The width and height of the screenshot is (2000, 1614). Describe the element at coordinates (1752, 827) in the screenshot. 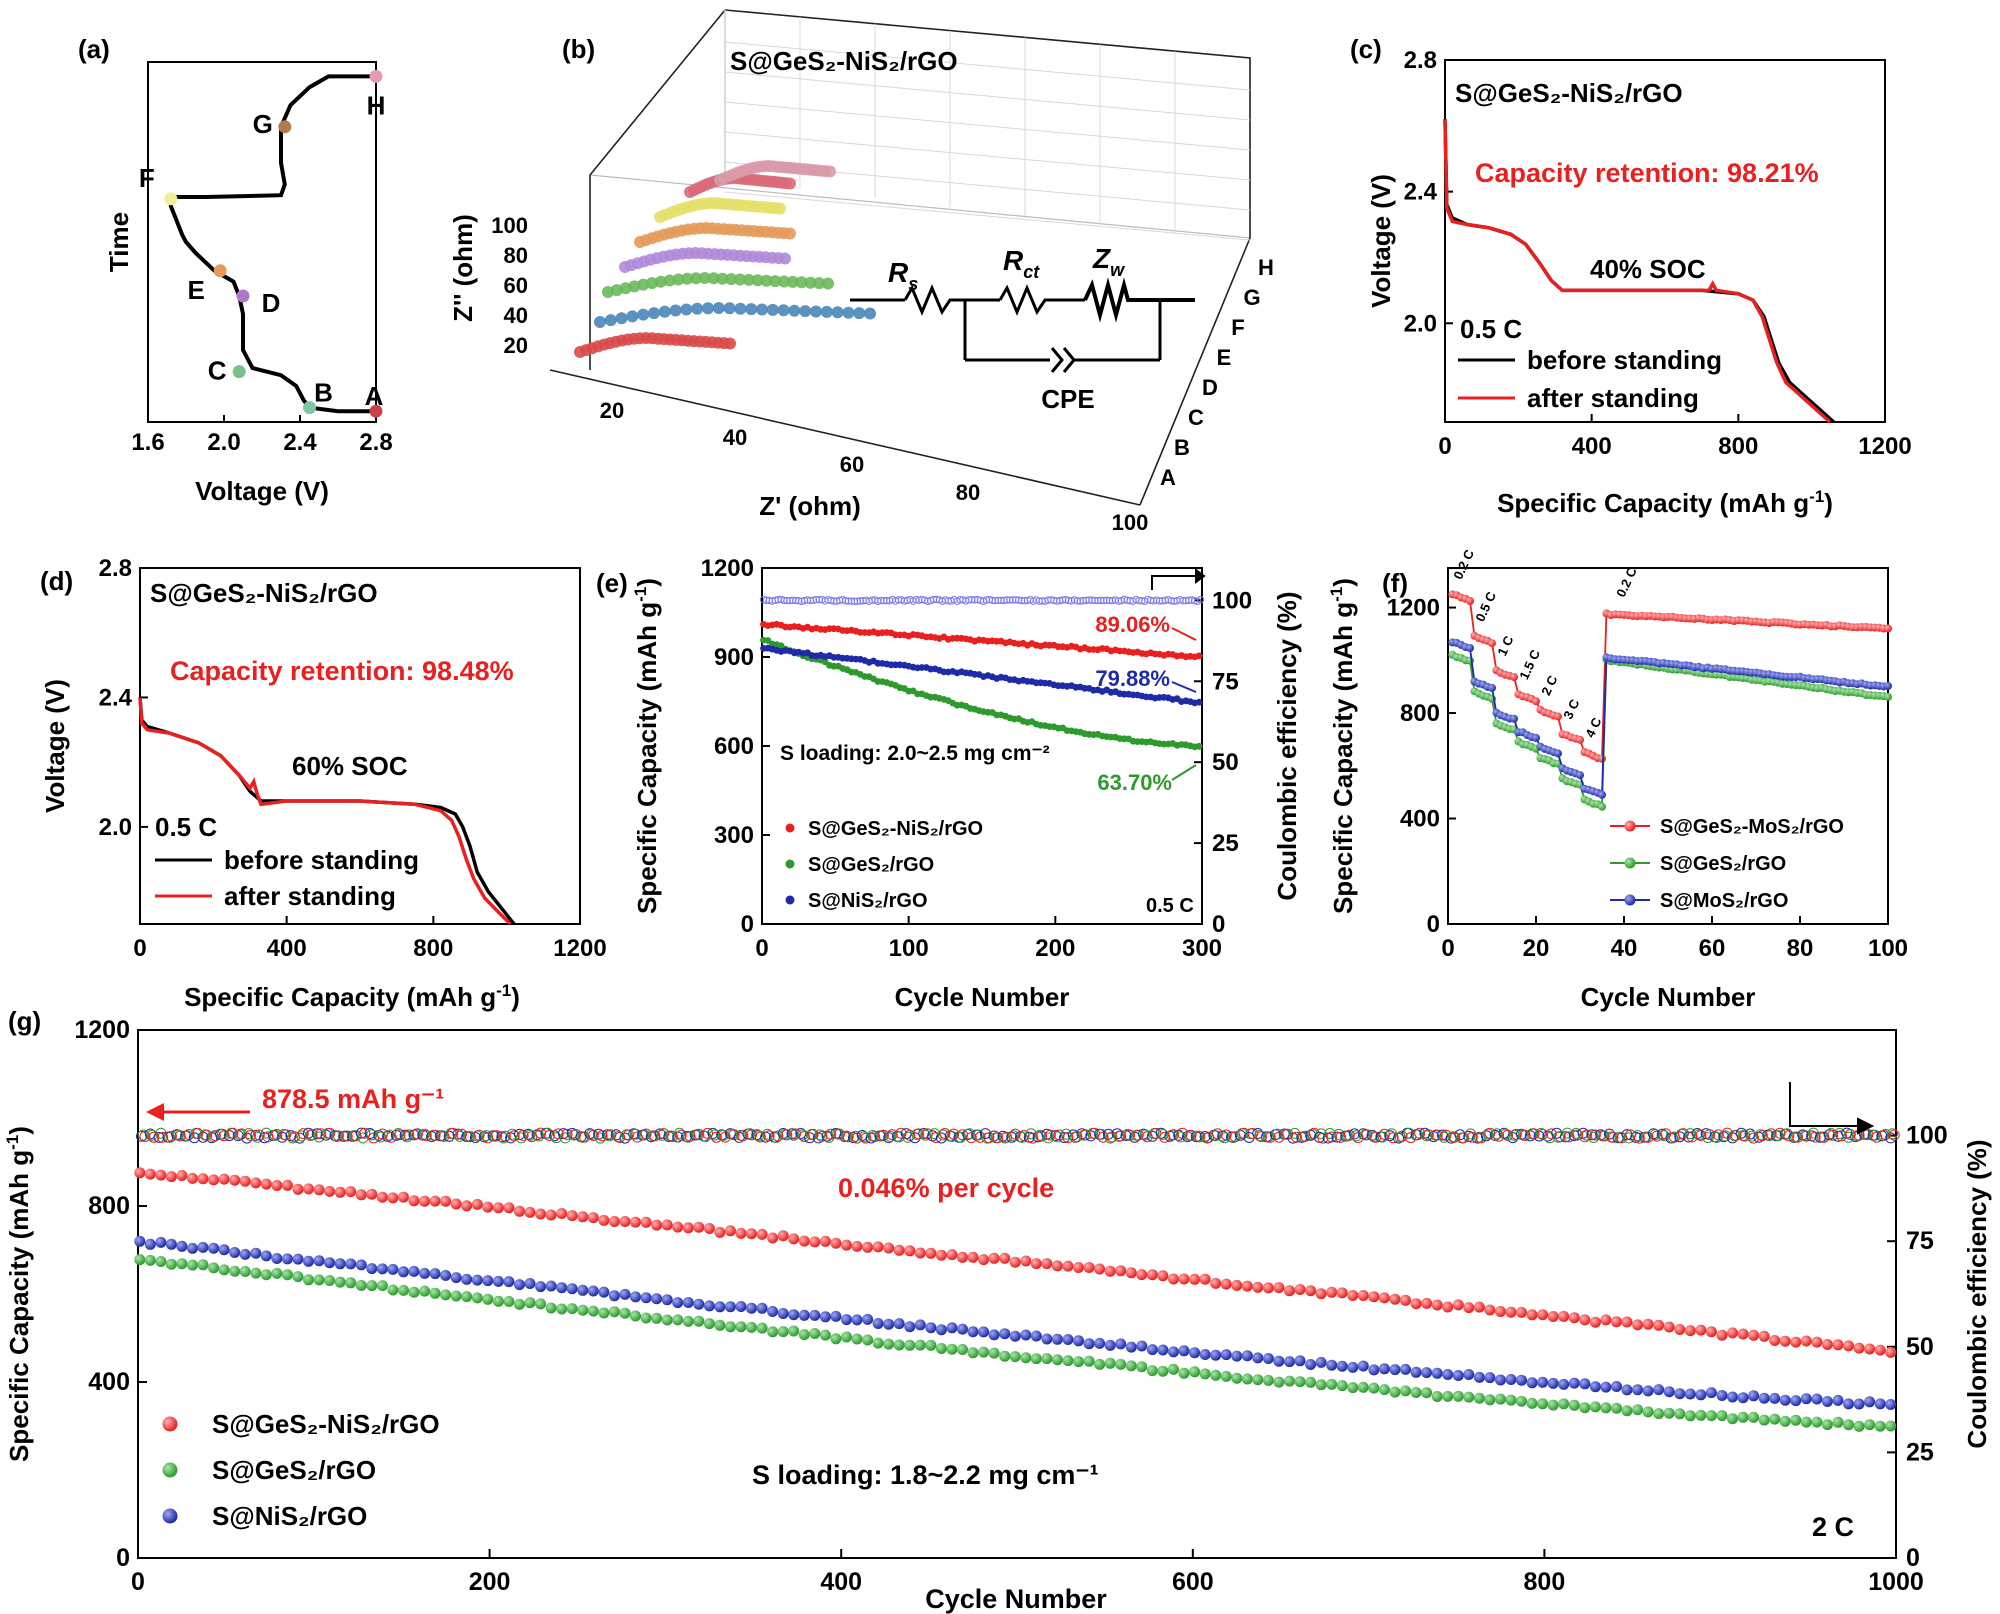

I see `panel-f-legend-label: S@GeS₂-MoS₂/rGO` at that location.